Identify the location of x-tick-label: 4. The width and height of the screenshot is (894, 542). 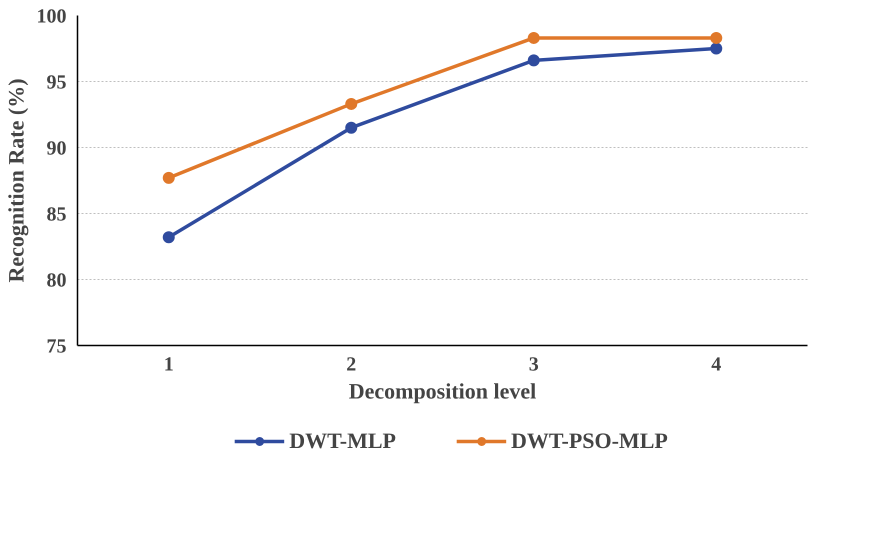
(716, 365).